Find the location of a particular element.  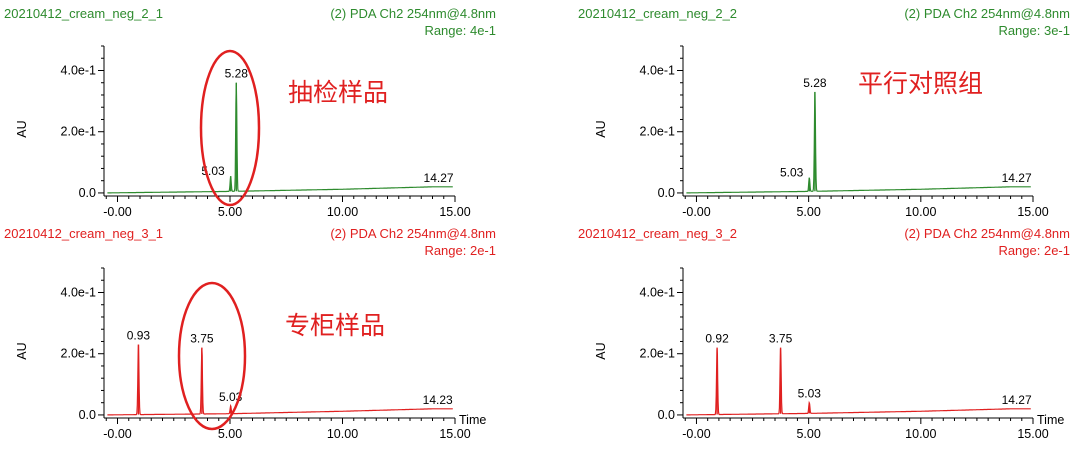

sample-name-label: 20210412_cream_neg_3_1 is located at coordinates (83, 233).